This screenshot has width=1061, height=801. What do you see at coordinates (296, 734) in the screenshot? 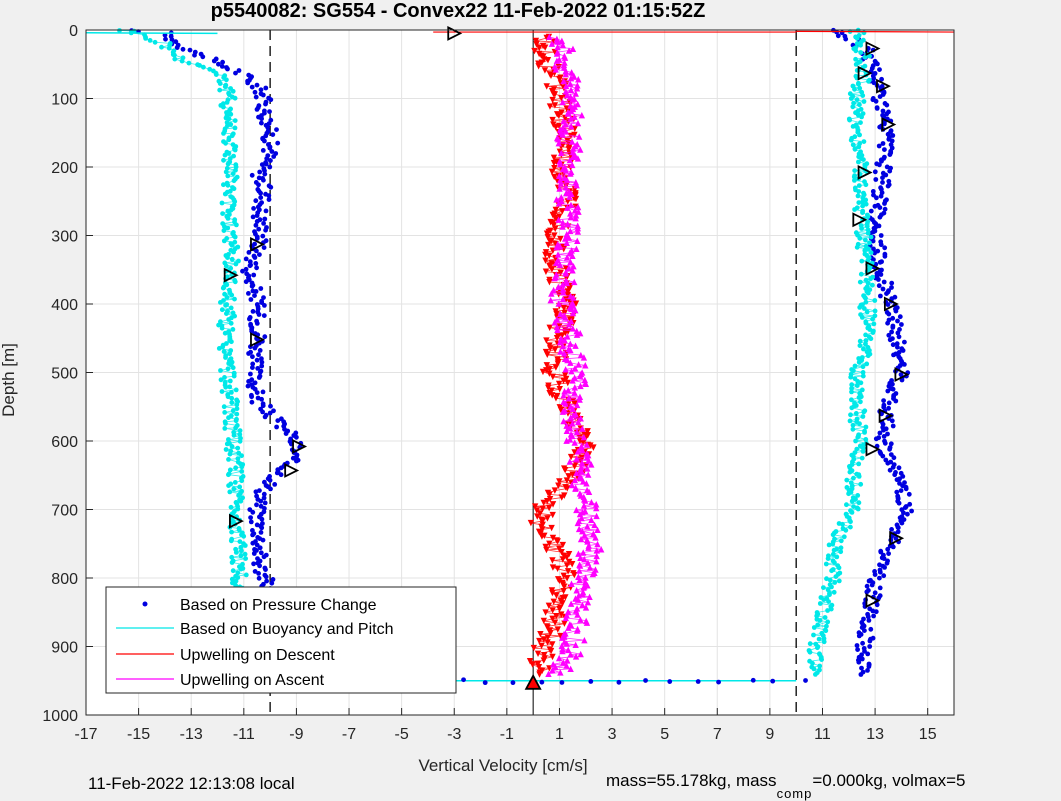
I see `x-tick-label: -9` at bounding box center [296, 734].